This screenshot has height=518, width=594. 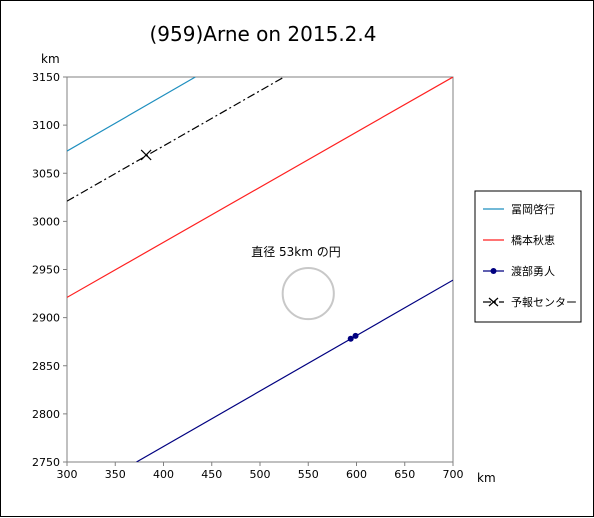 I want to click on y-tick-label: 3050, so click(x=46, y=173).